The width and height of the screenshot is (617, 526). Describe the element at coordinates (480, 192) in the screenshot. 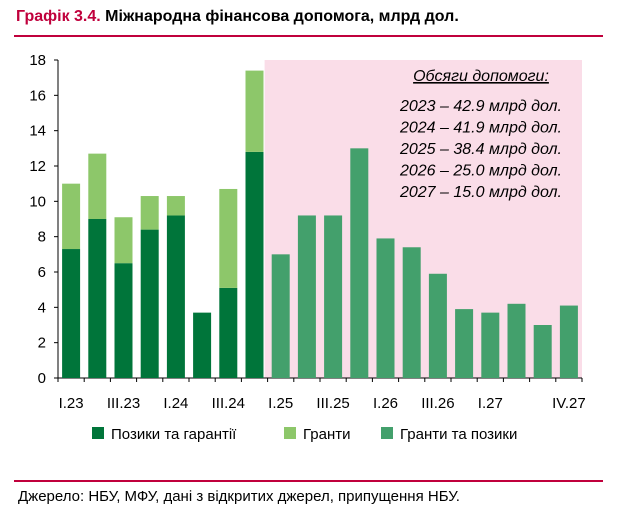

I see `annotation-line: 2027 – 15.0 млрд дол.` at that location.